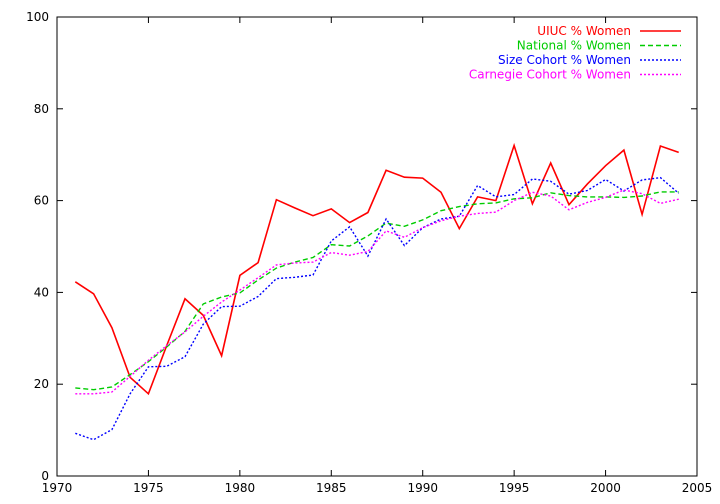  Describe the element at coordinates (240, 488) in the screenshot. I see `x-tick-label: 1980` at that location.